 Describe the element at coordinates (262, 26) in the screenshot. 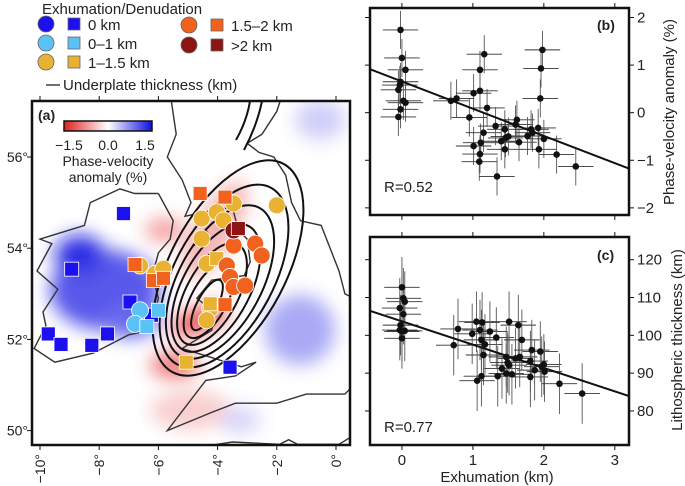

I see `legend-class-label: 1.5–2 km` at that location.